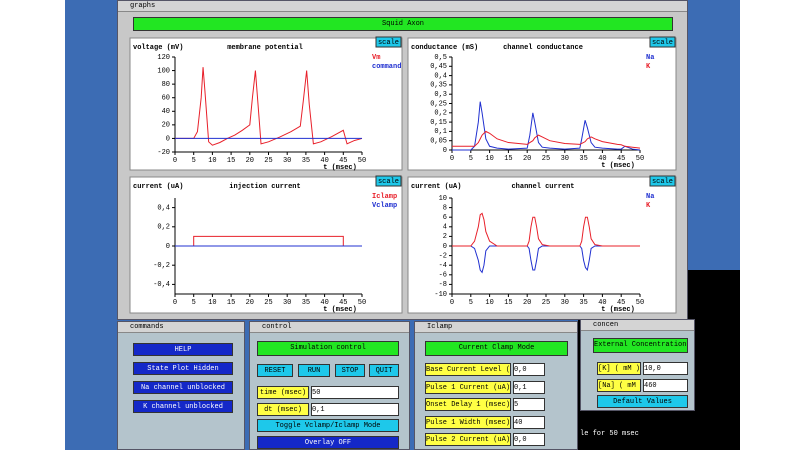 The height and width of the screenshot is (450, 800). What do you see at coordinates (468, 369) in the screenshot?
I see `field-label: Base Current Level (uA)` at bounding box center [468, 369].